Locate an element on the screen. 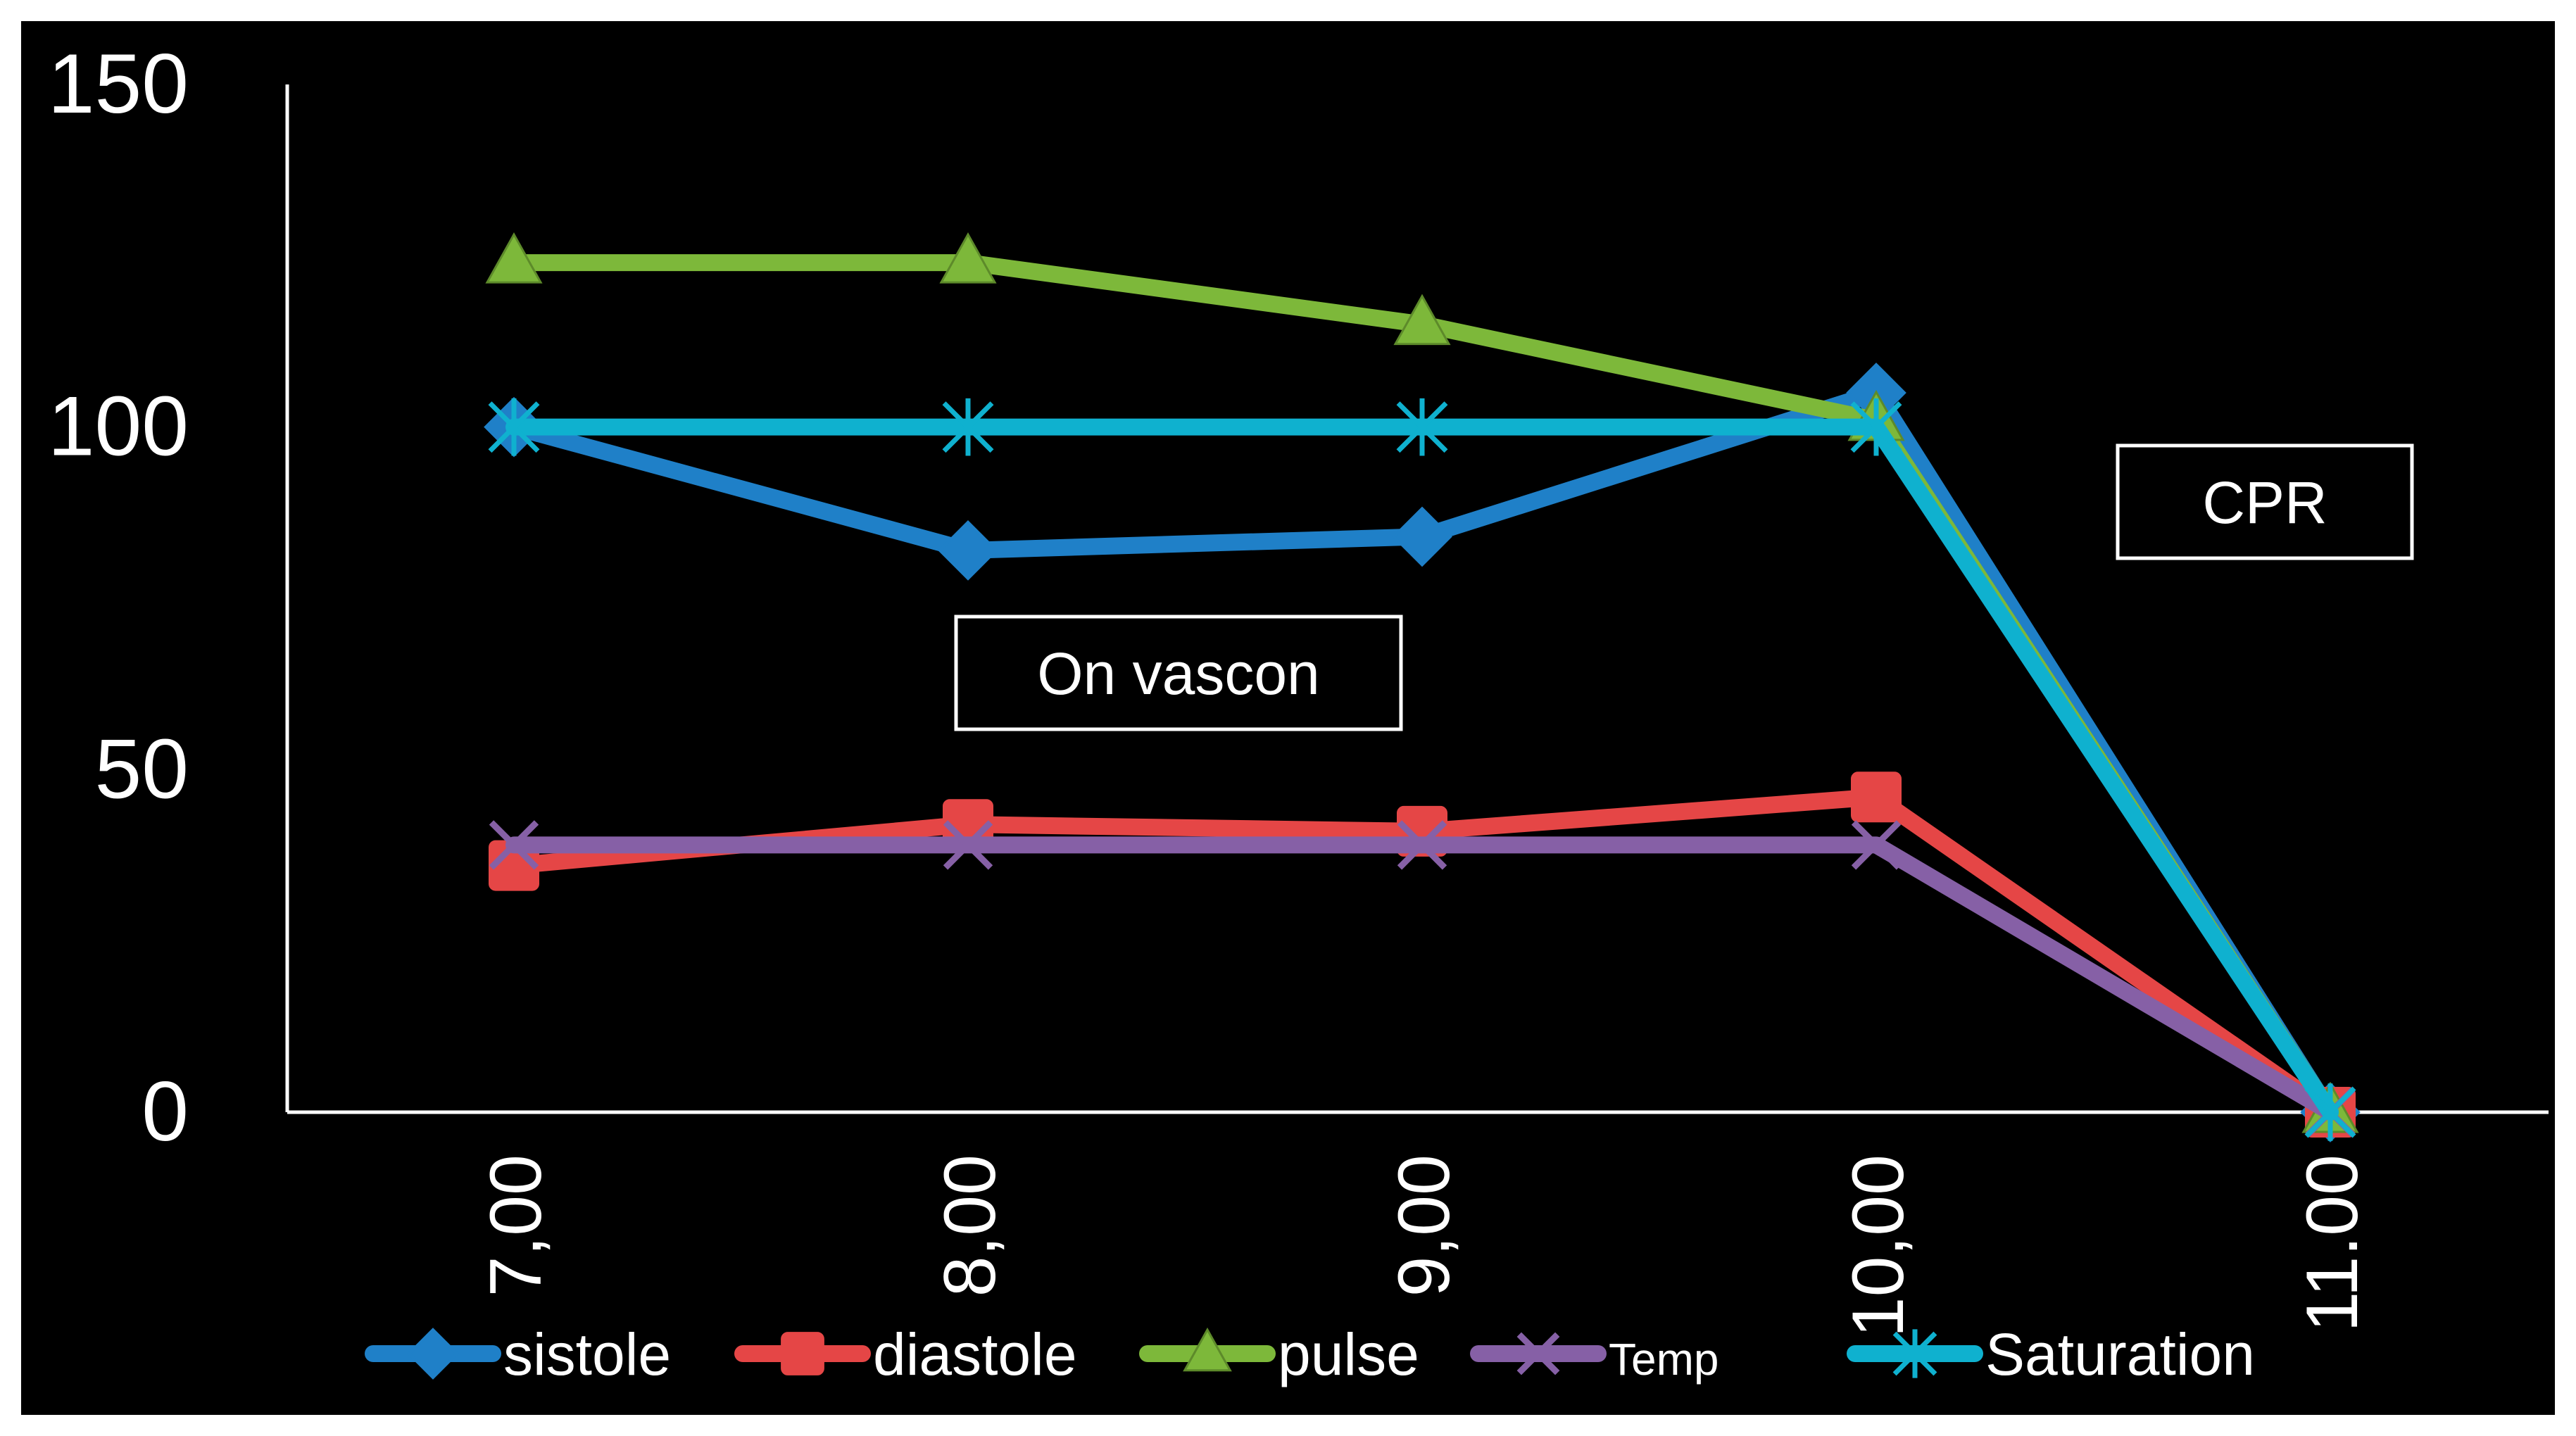  legend-label: diastole is located at coordinates (975, 1354).